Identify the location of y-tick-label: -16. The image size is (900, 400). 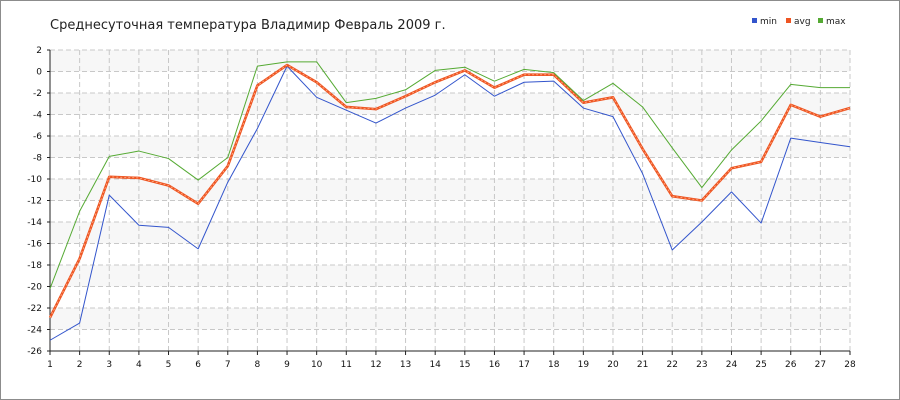
(34, 245).